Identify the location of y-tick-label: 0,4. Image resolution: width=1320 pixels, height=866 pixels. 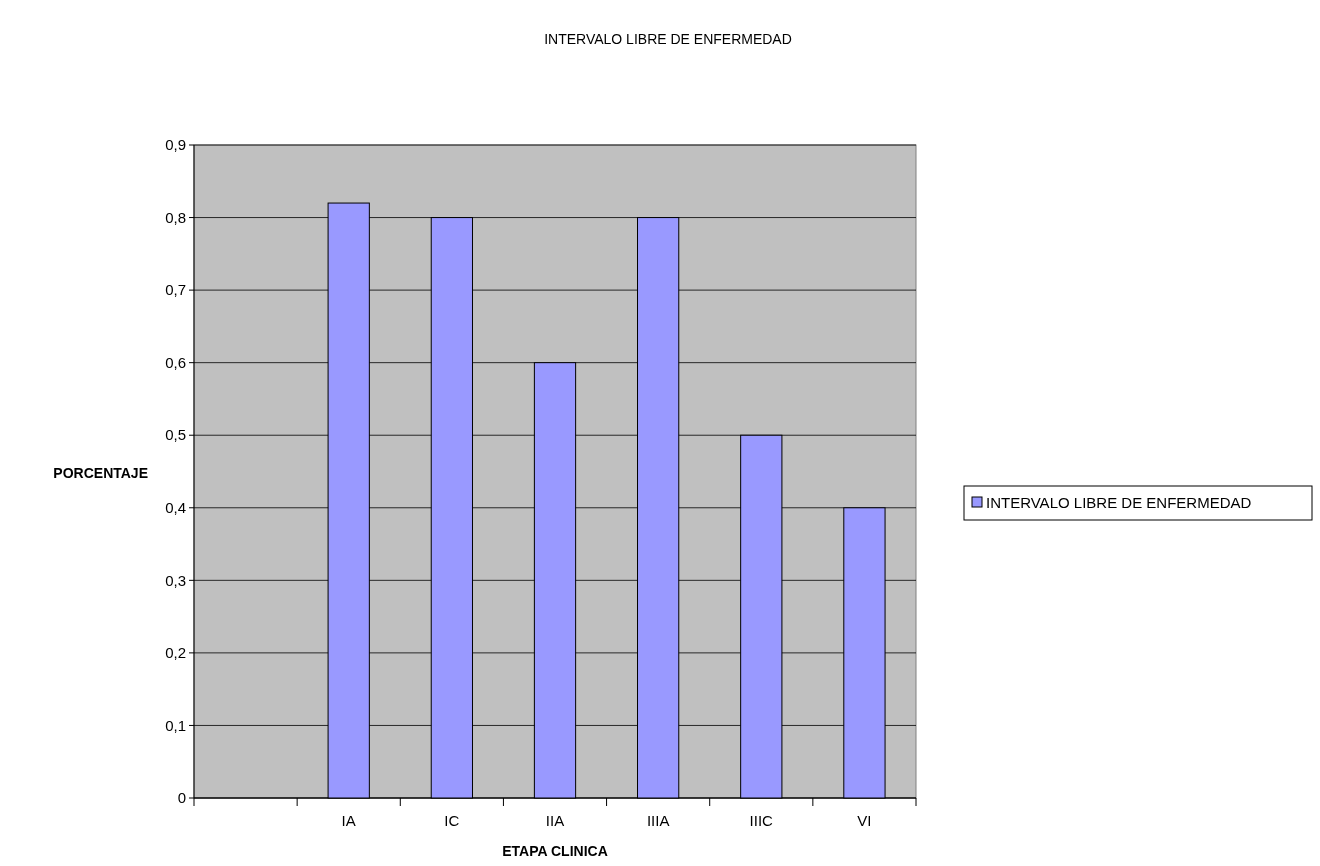
(175, 508).